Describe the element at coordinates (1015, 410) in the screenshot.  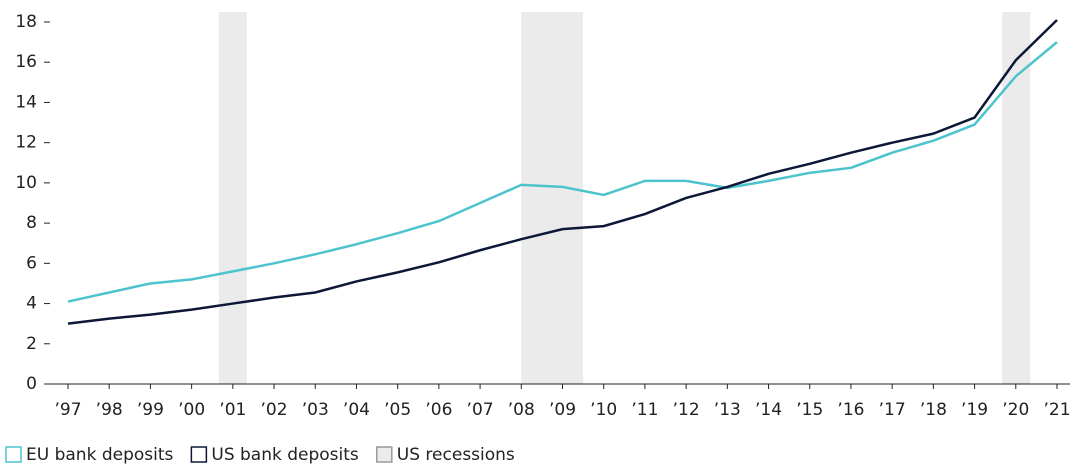
I see `x-tick-label: ’20` at that location.